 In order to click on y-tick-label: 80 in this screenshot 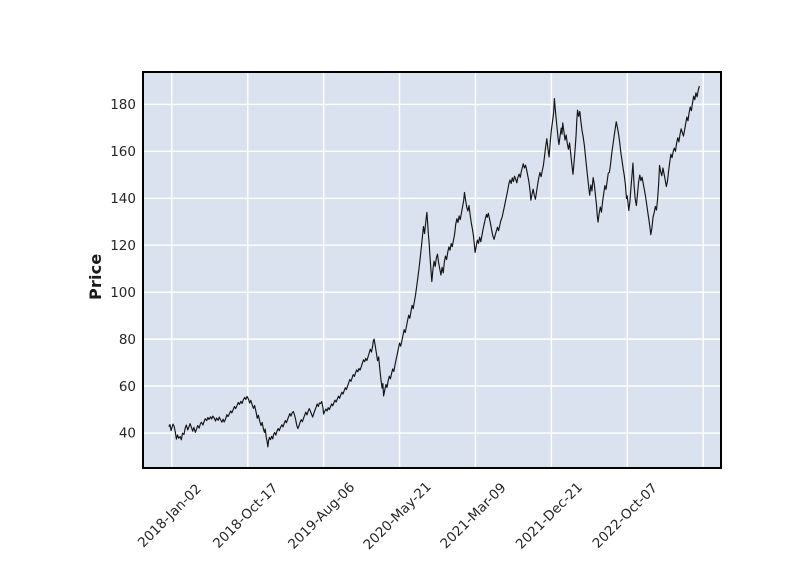, I will do `click(127, 340)`.